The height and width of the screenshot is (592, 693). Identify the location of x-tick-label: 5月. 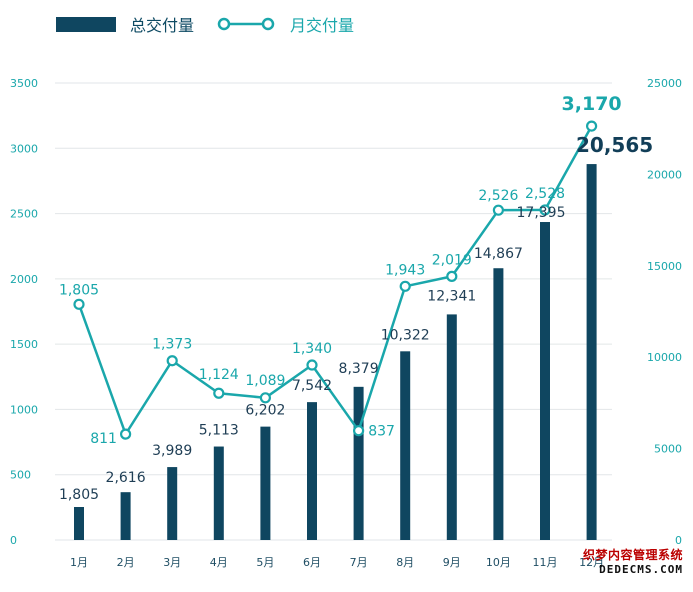
(265, 562).